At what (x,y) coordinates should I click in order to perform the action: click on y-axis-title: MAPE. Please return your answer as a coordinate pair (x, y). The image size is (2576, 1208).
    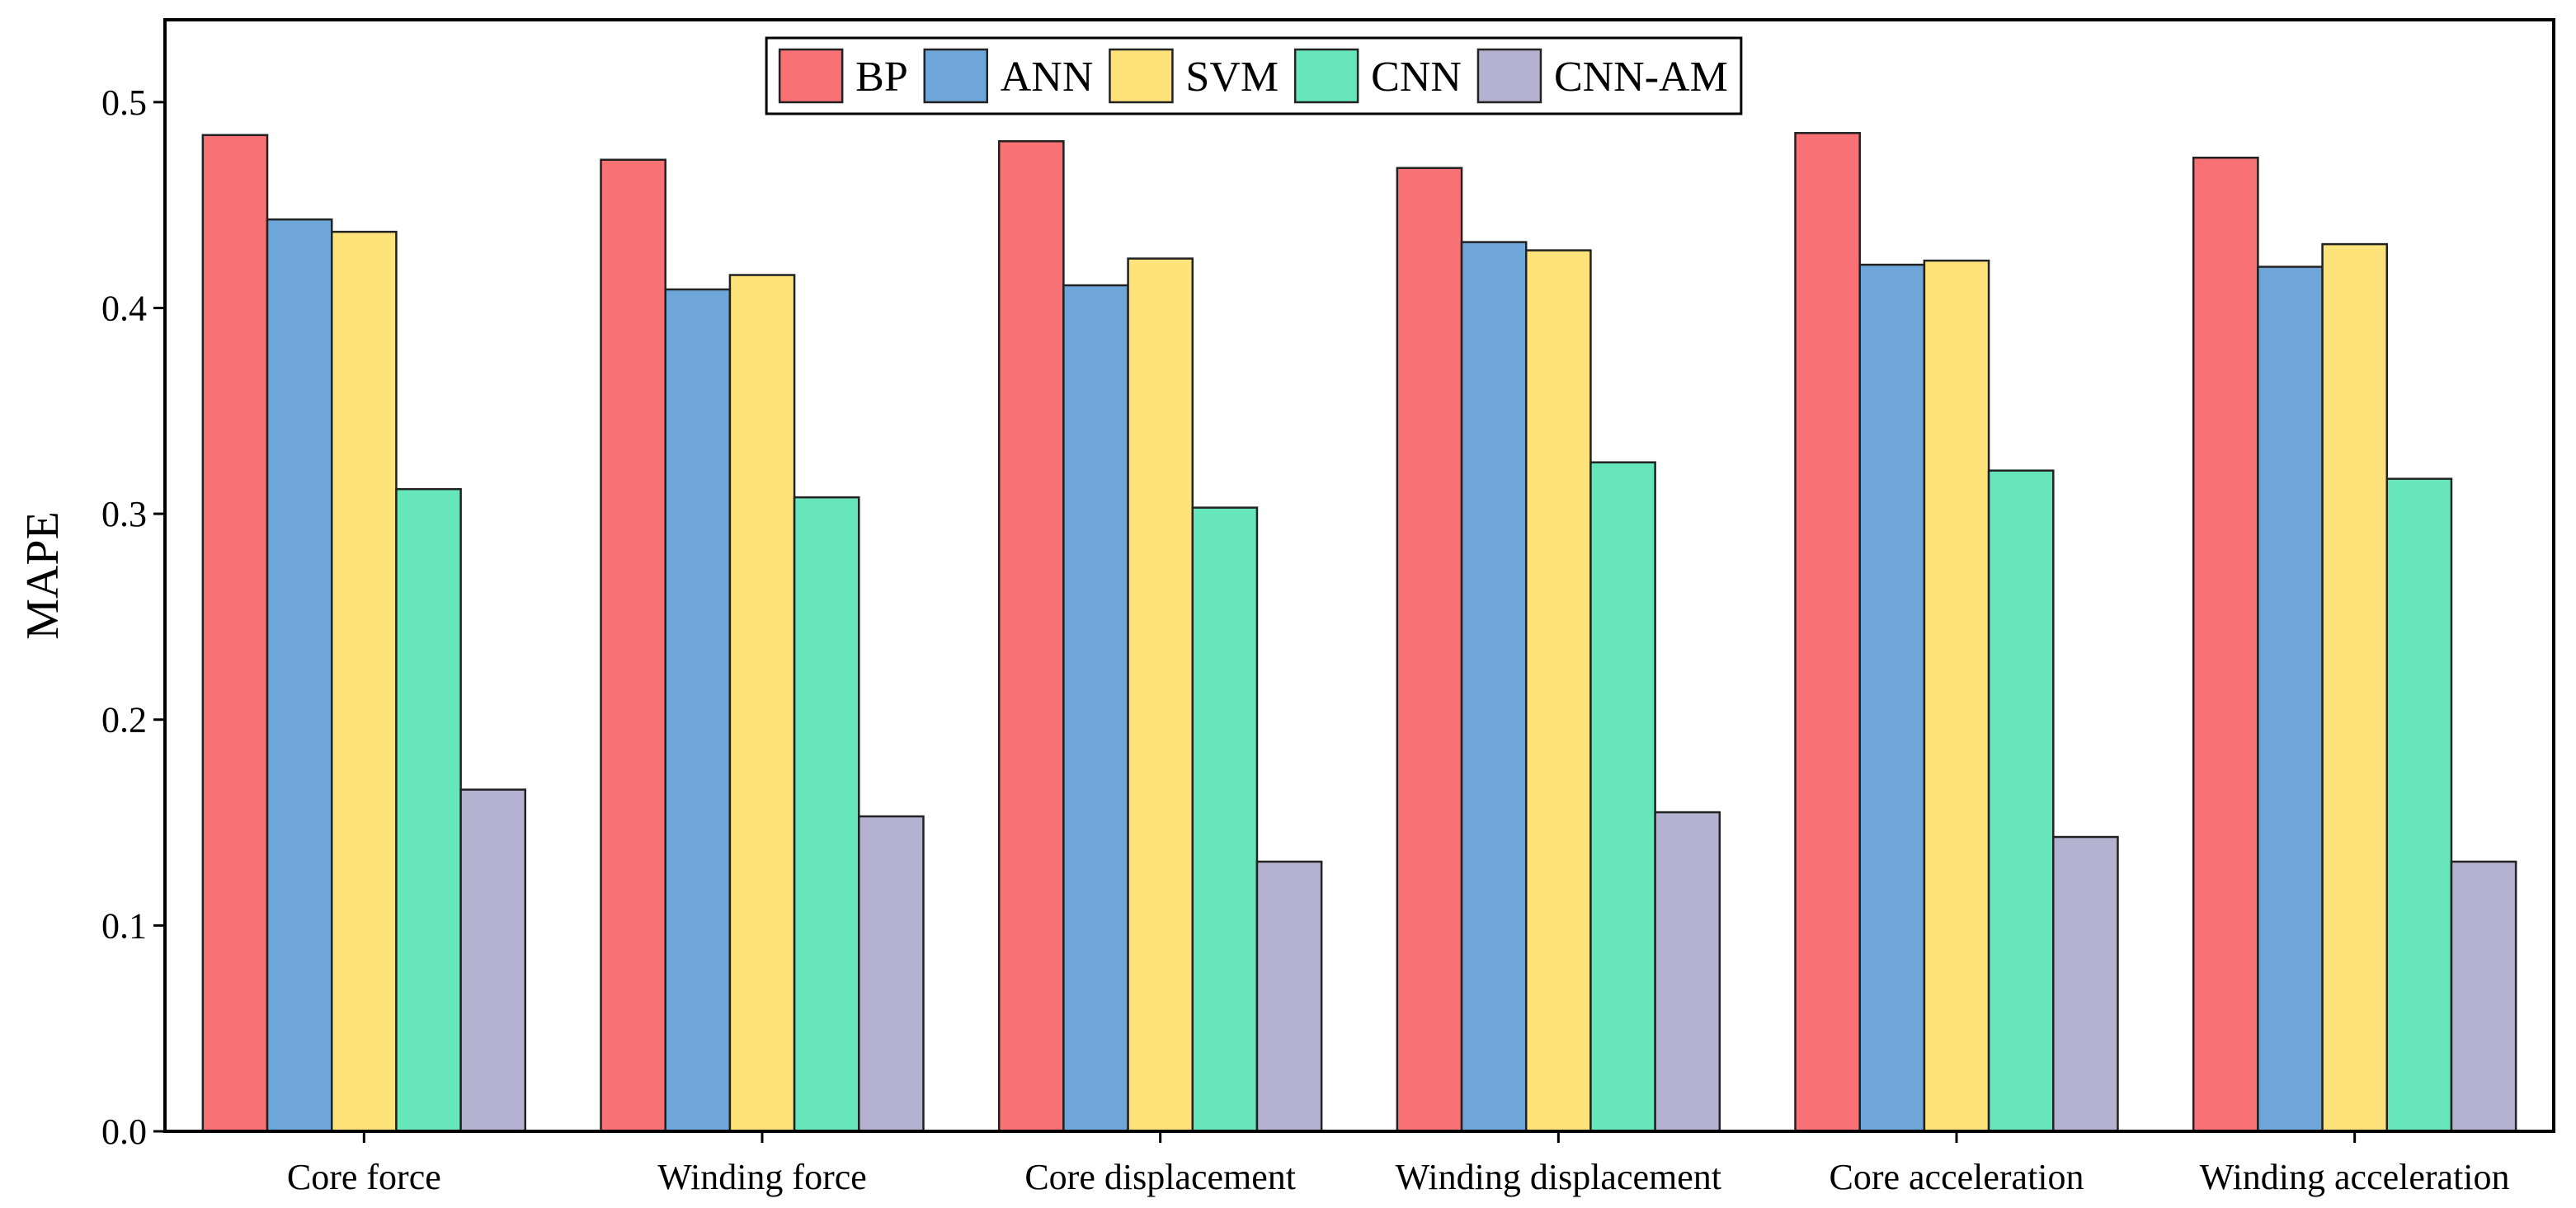
    Looking at the image, I should click on (42, 575).